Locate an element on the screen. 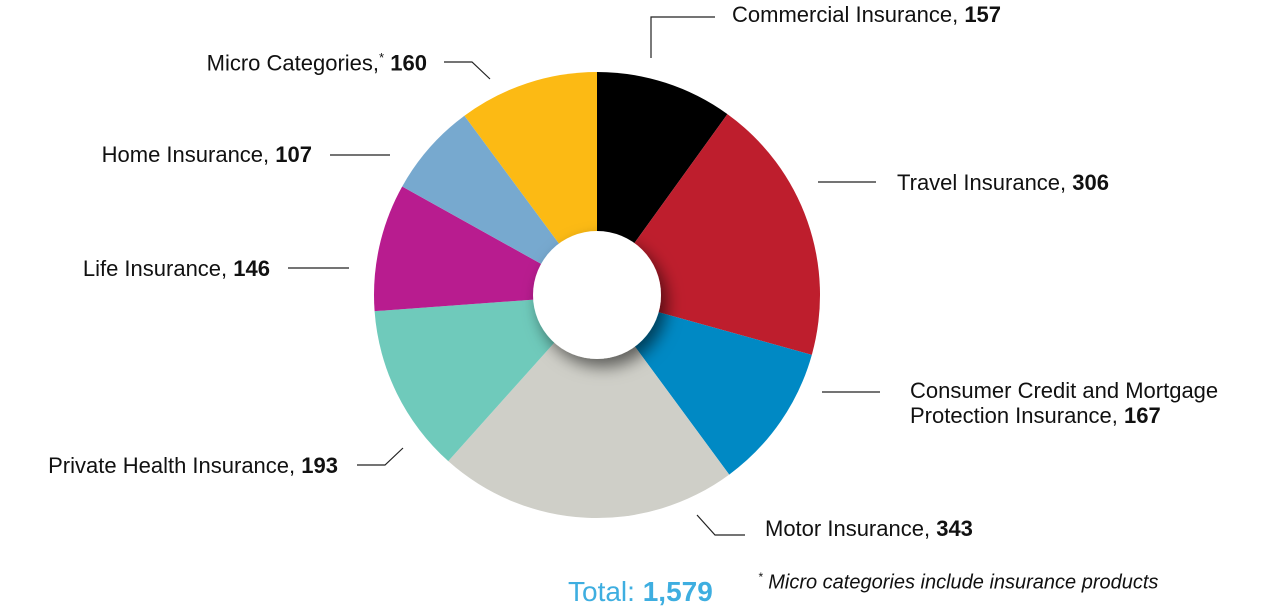  value-label: 107 is located at coordinates (293, 154).